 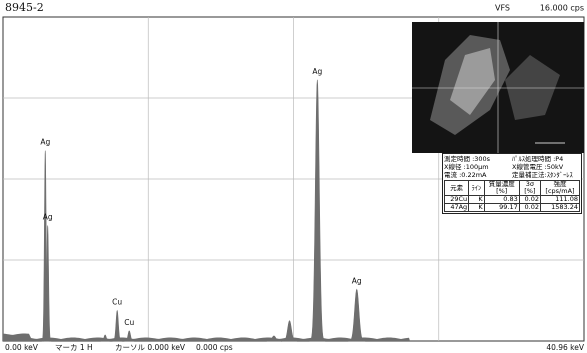 What do you see at coordinates (501, 184) in the screenshot?
I see `header-name: 質量濃度` at bounding box center [501, 184].